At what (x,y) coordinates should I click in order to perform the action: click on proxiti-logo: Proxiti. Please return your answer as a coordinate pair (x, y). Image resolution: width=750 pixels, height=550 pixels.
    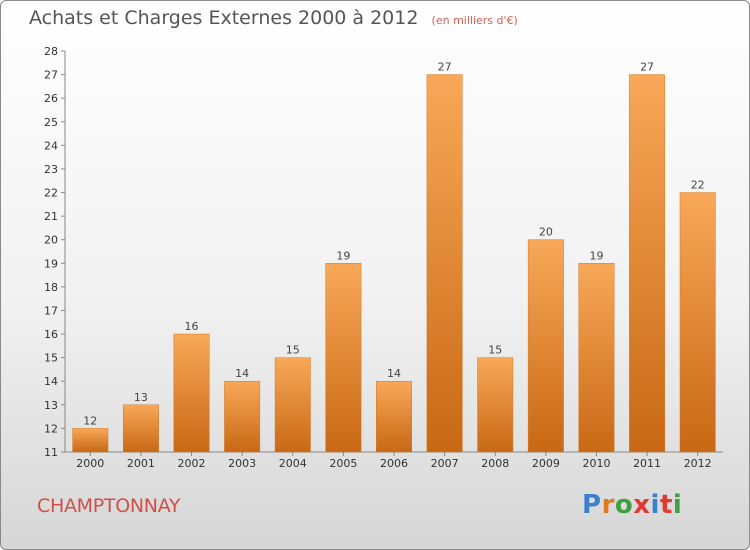
    Looking at the image, I should click on (632, 505).